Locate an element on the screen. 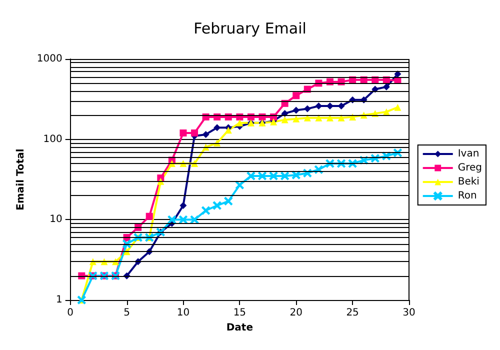 Image resolution: width=500 pixels, height=350 pixels. y-tick-label: 100 is located at coordinates (52, 139).